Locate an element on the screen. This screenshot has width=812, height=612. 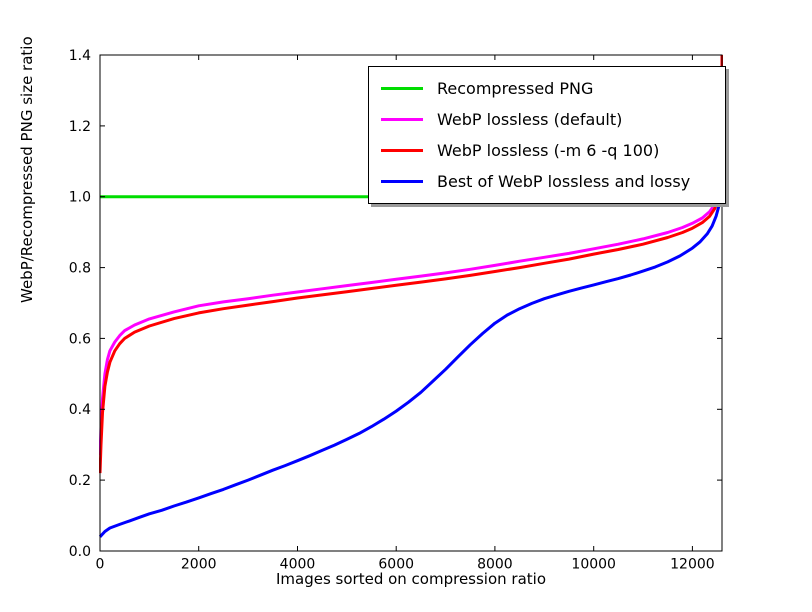
y-tick-label: 0.2 is located at coordinates (80, 481).